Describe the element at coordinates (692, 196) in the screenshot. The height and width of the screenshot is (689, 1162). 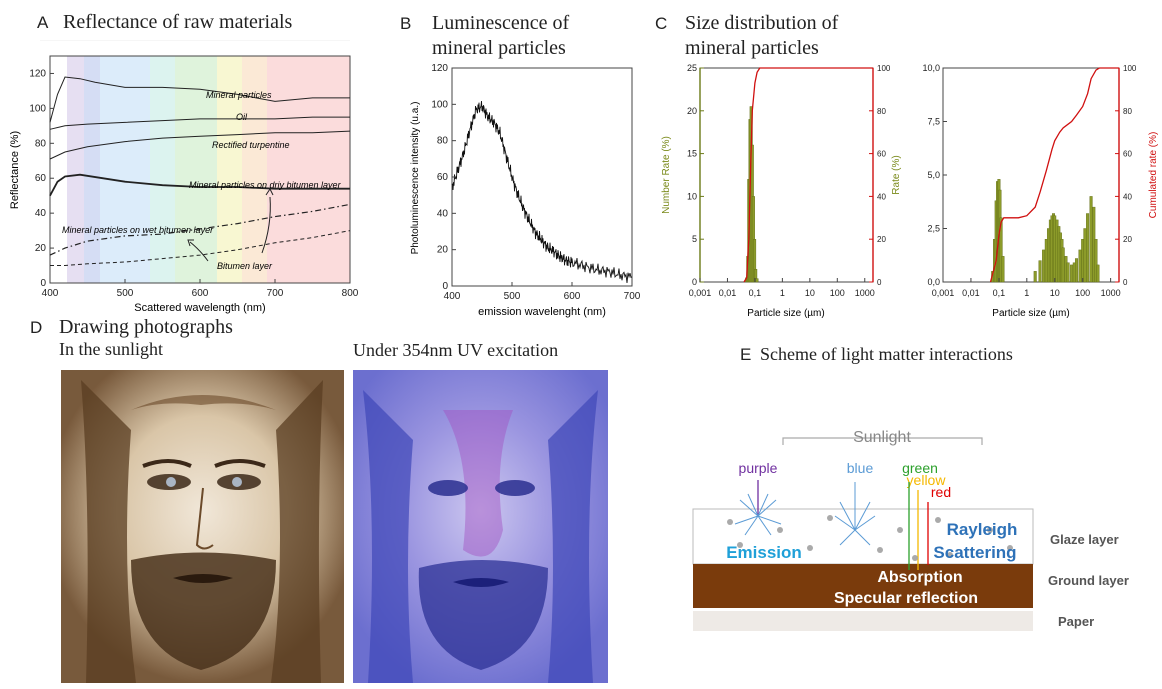
I see `y-left-tick-label: 10` at that location.